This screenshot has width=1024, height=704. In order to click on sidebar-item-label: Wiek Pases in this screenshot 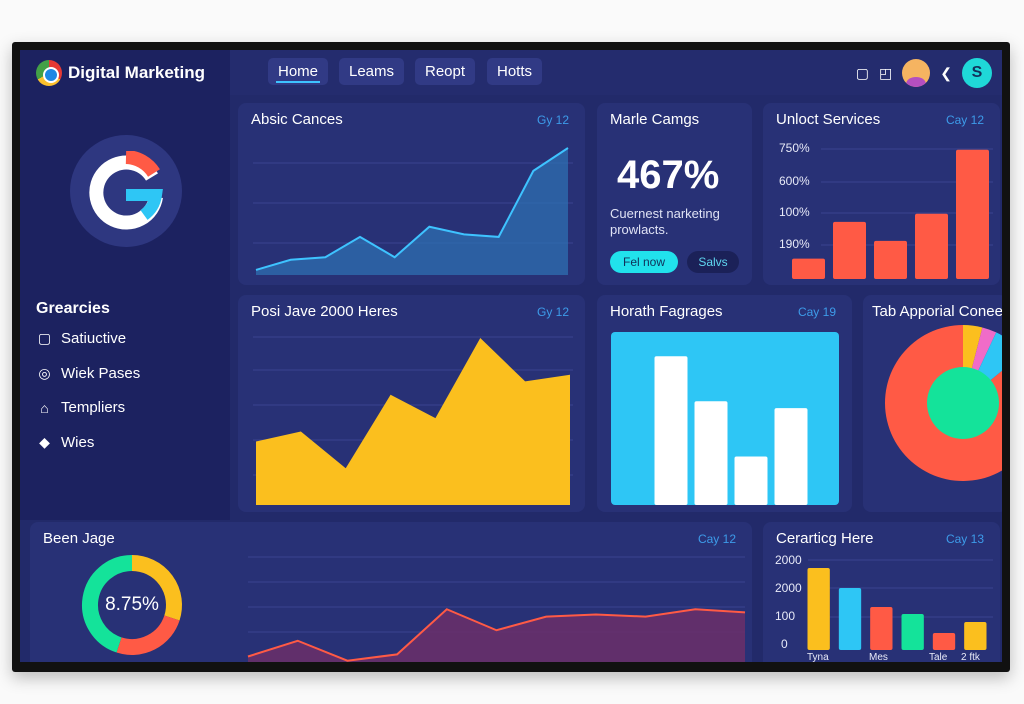, I will do `click(101, 373)`.